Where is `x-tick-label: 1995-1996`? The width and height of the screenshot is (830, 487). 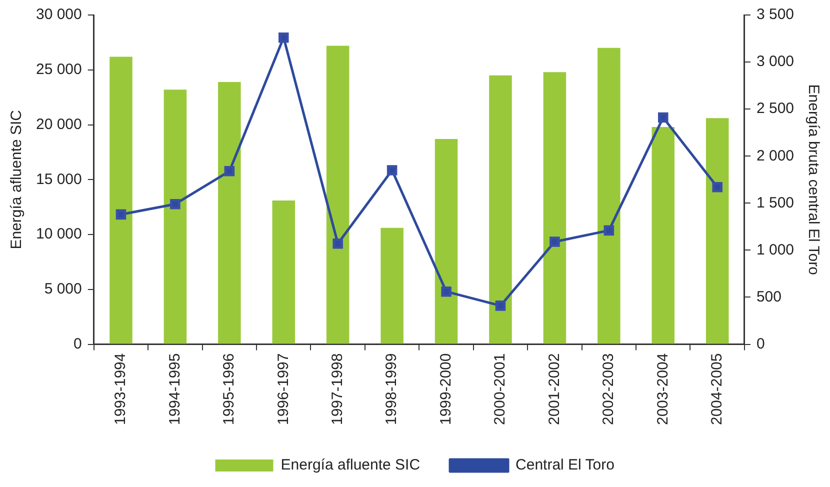
x-tick-label: 1995-1996 is located at coordinates (229, 389).